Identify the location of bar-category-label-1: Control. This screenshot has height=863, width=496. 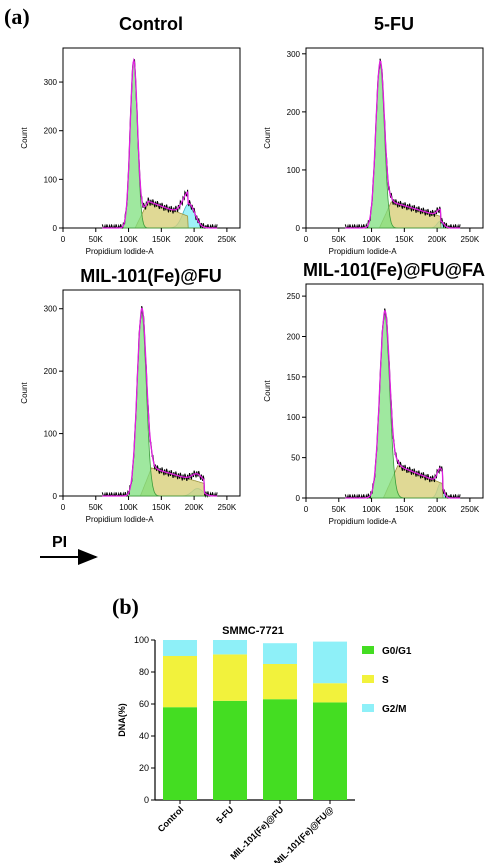
(171, 819).